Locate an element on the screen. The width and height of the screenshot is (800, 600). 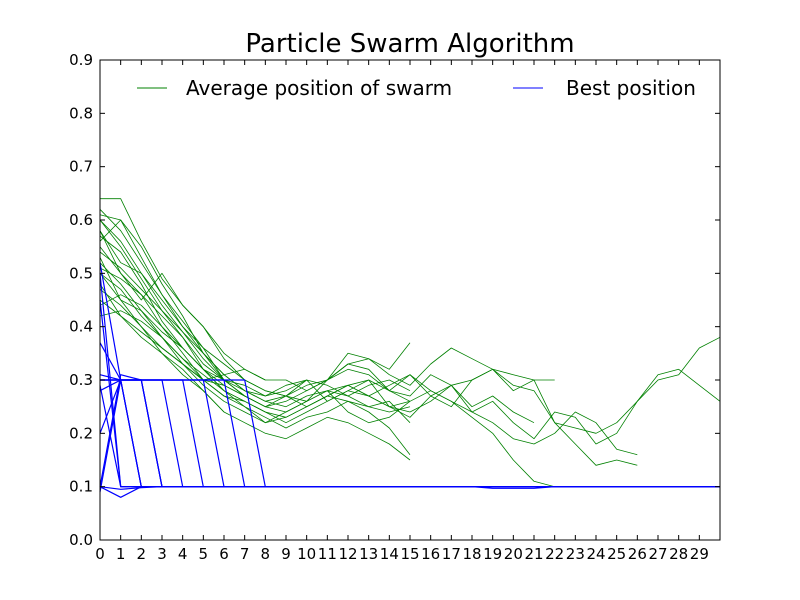
chart-title: Particle Swarm Algorithm is located at coordinates (409, 44).